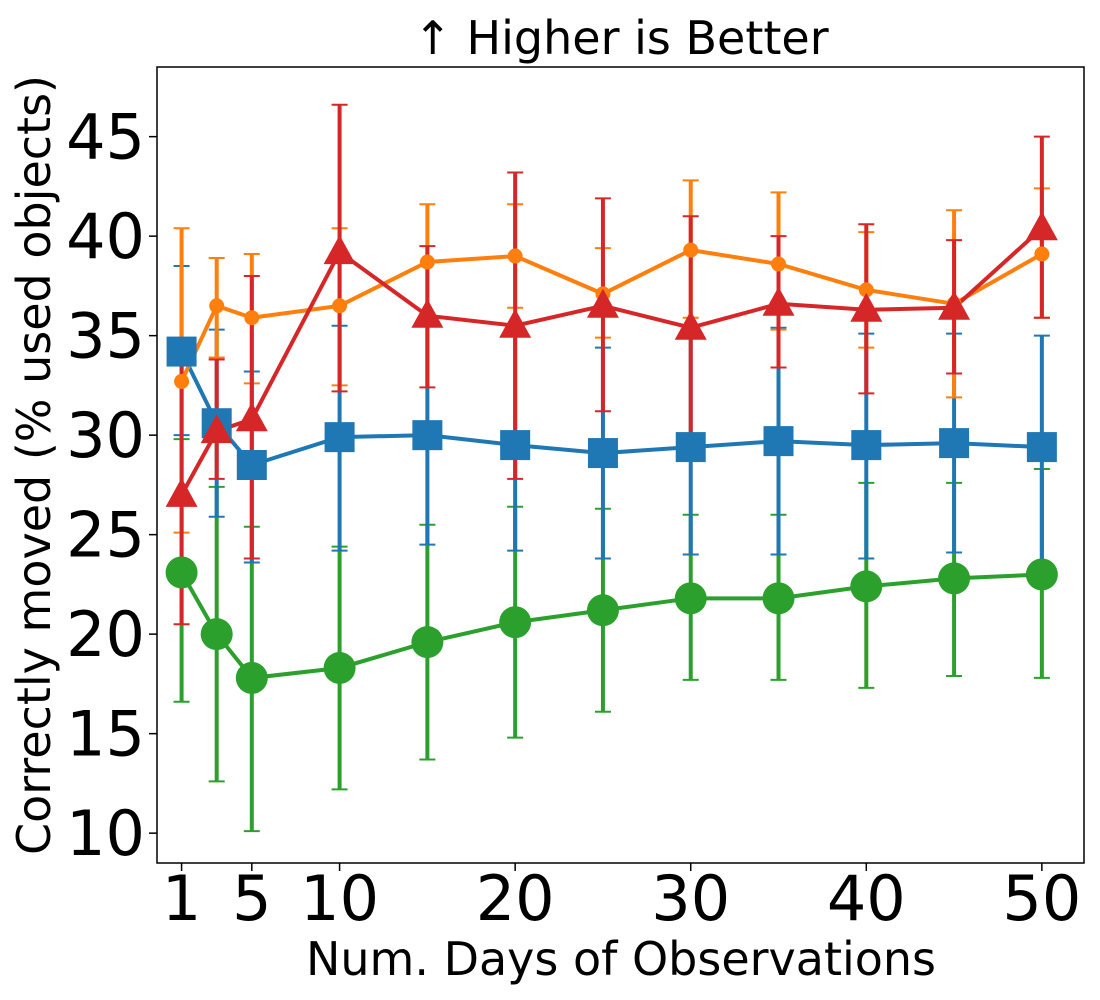 This screenshot has width=1100, height=1000. What do you see at coordinates (621, 898) in the screenshot?
I see `x-axis-ticks: 1 5 10 20 30 40 50` at bounding box center [621, 898].